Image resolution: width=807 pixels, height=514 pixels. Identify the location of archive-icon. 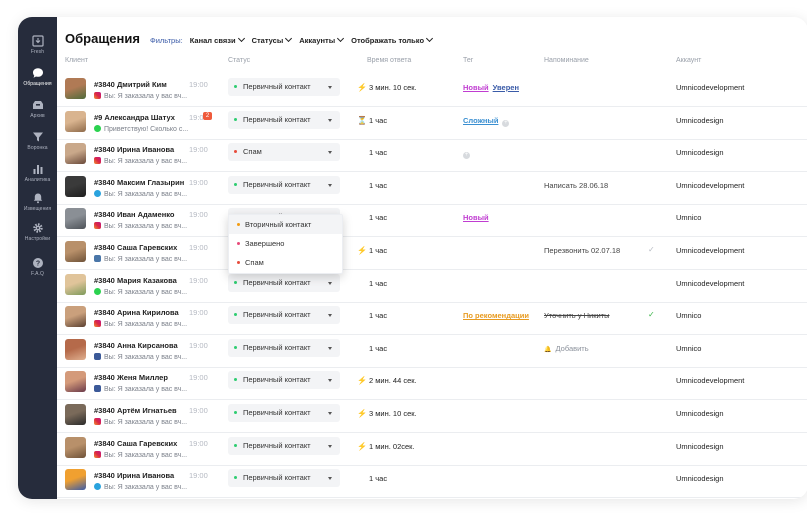
(37, 105).